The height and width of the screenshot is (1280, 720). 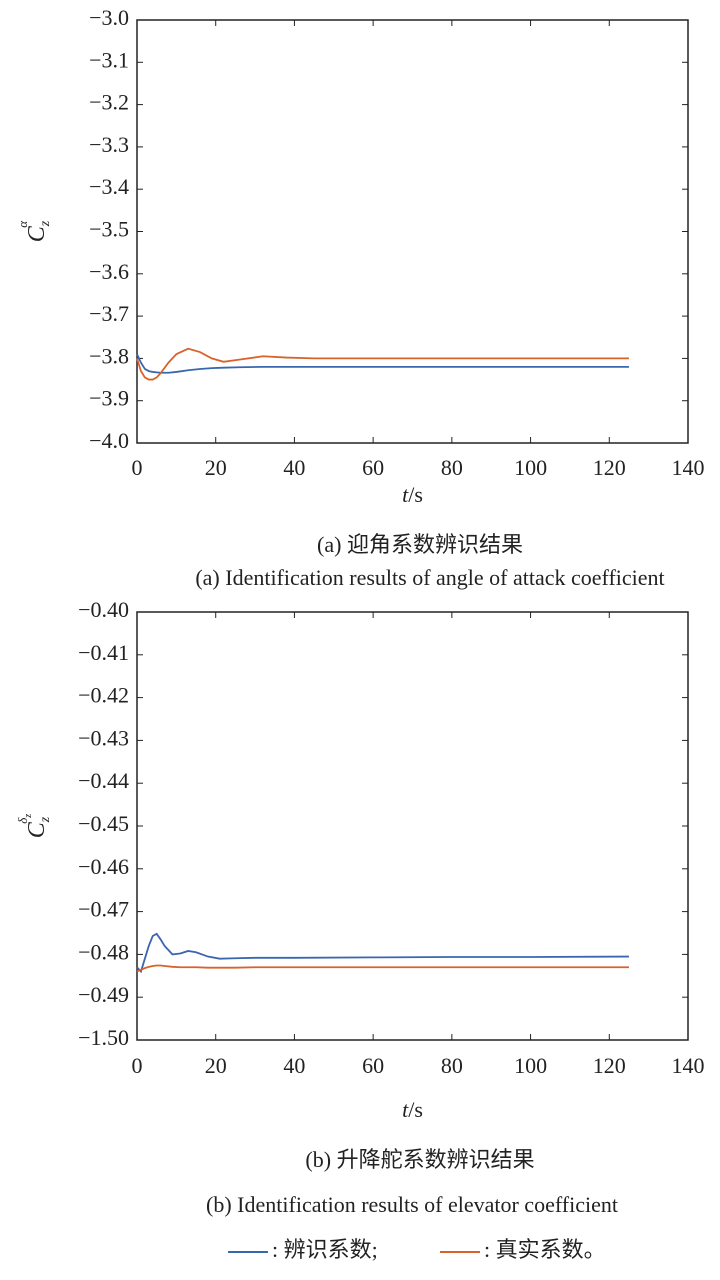 What do you see at coordinates (103, 823) in the screenshot?
I see `y-tick-label: −0.45` at bounding box center [103, 823].